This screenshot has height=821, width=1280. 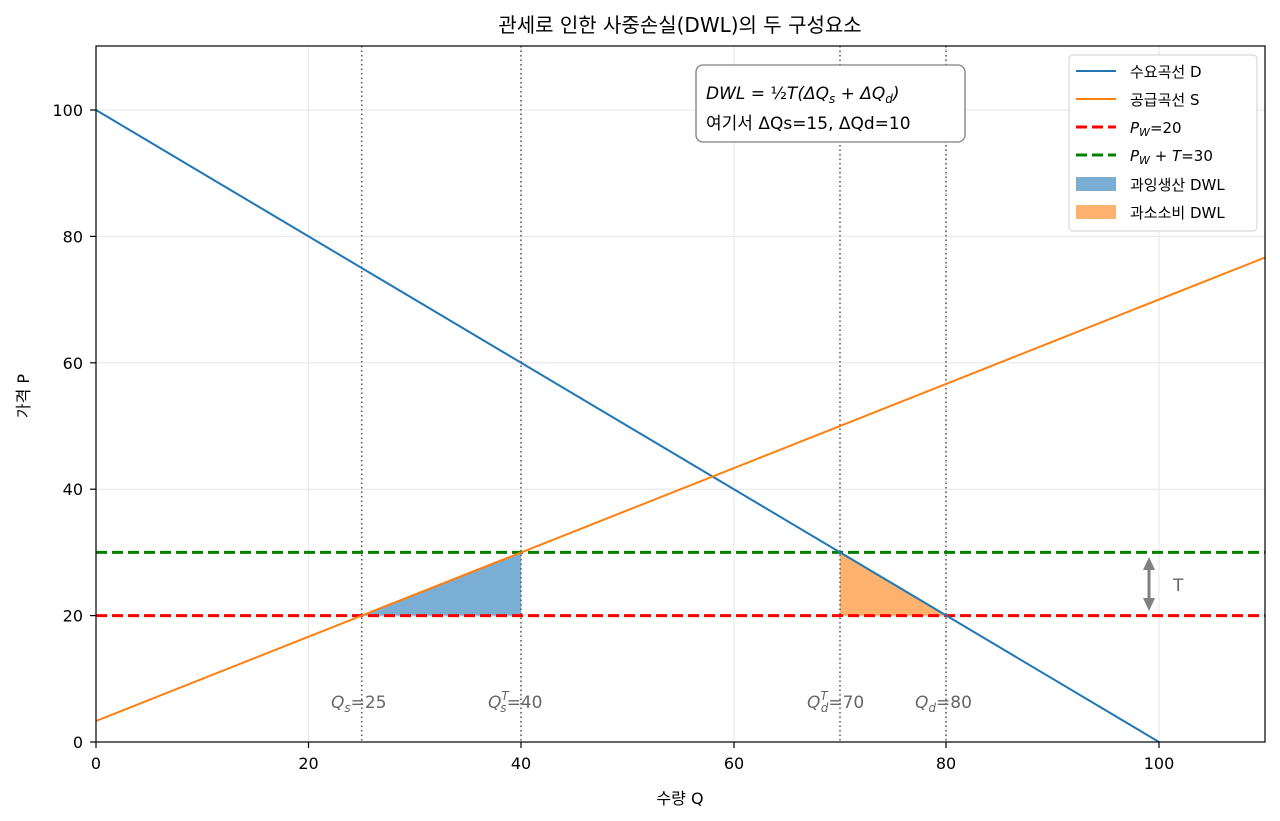 What do you see at coordinates (515, 702) in the screenshot?
I see `label-qst: QT s=40` at bounding box center [515, 702].